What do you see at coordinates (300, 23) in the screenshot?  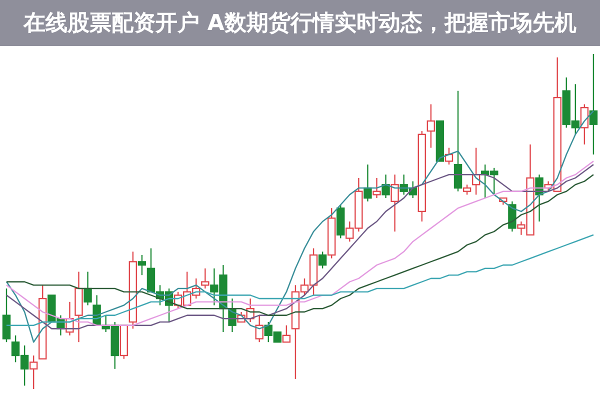 I see `chart-title: 在线股票配资开户 A数期货行情实时动态，把握市场先机` at bounding box center [300, 23].